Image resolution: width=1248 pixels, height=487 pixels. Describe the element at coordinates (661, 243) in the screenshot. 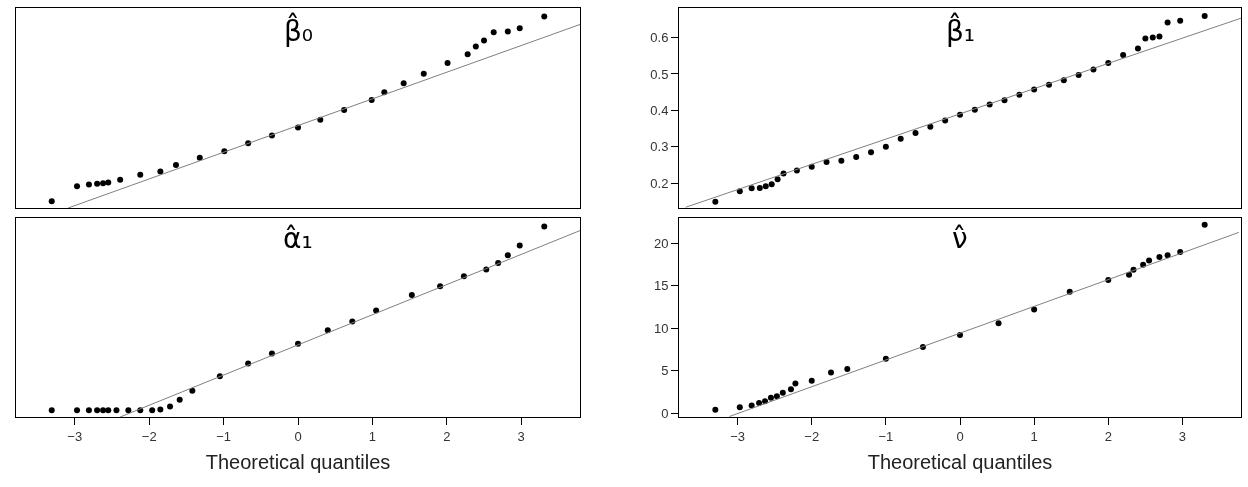

I see `y-tick-label: 20` at that location.